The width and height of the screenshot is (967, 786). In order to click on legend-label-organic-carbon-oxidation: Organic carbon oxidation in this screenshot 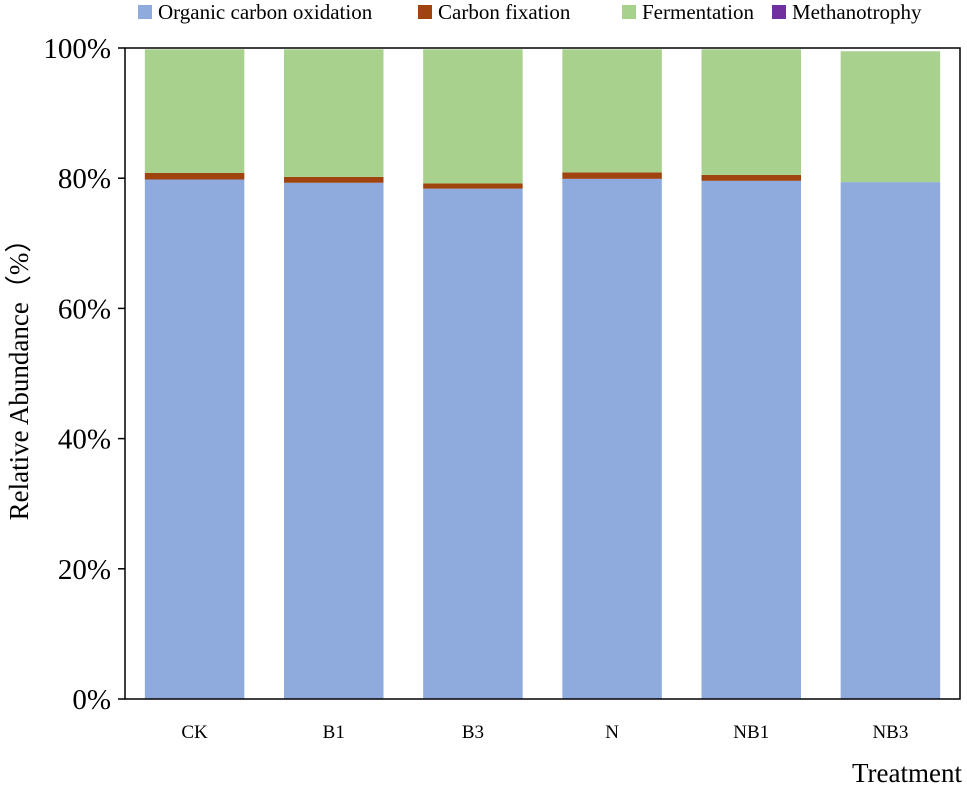, I will do `click(265, 12)`.